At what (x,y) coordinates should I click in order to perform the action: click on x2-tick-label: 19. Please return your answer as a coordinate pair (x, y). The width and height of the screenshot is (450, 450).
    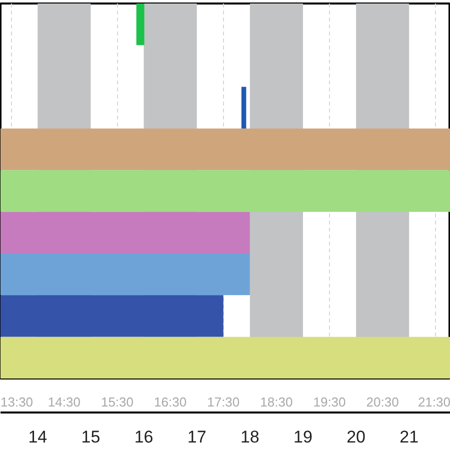
    Looking at the image, I should click on (303, 437).